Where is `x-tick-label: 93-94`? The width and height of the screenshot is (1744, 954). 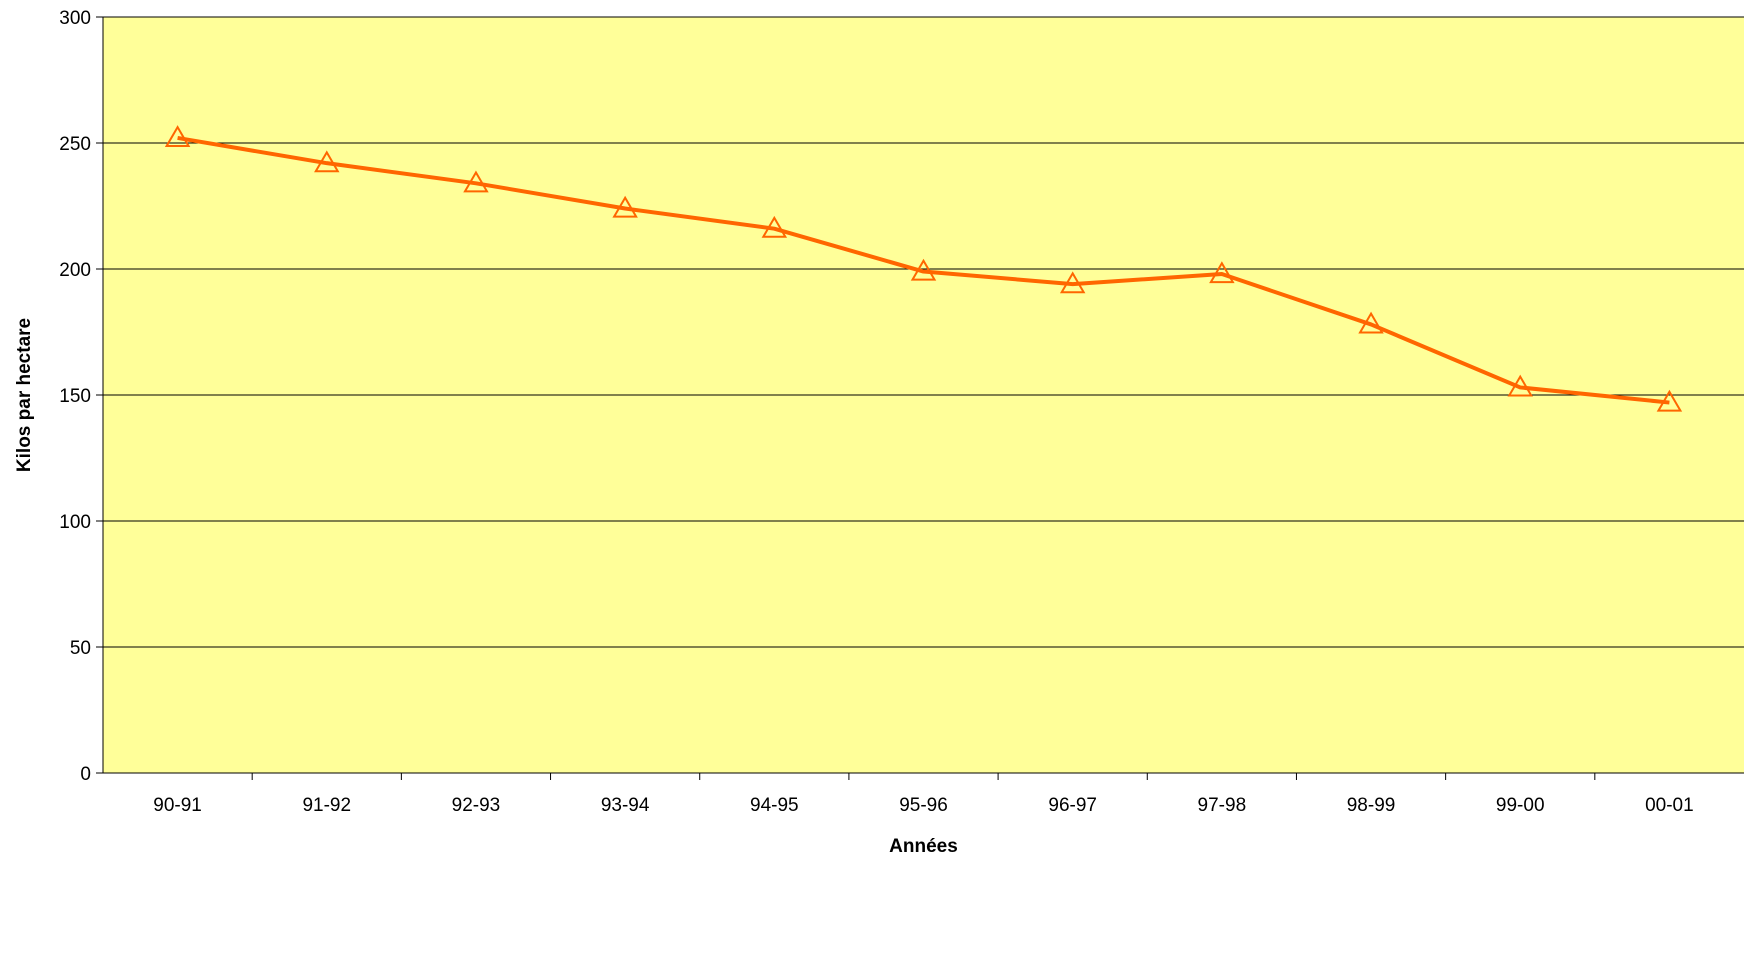
x-tick-label: 93-94 is located at coordinates (625, 805).